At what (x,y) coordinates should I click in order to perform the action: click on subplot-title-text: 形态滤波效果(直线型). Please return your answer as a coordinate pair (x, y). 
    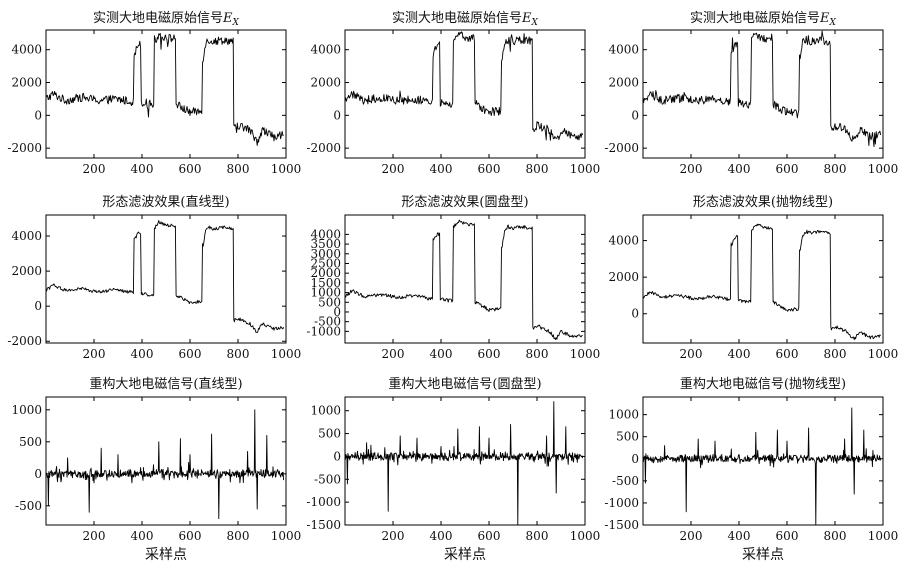
    Looking at the image, I should click on (165, 202).